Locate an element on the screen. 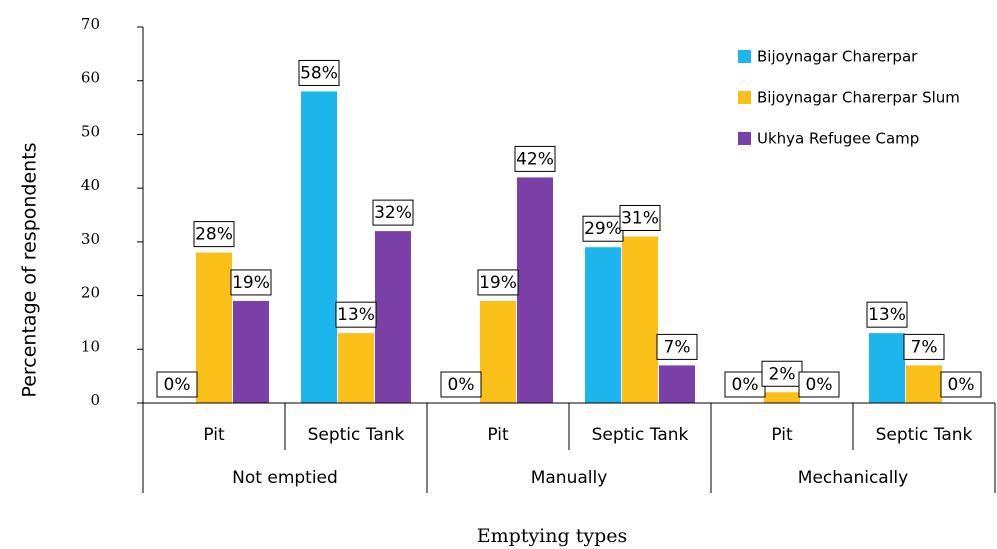 This screenshot has width=997, height=549. group-label: Manually is located at coordinates (569, 478).